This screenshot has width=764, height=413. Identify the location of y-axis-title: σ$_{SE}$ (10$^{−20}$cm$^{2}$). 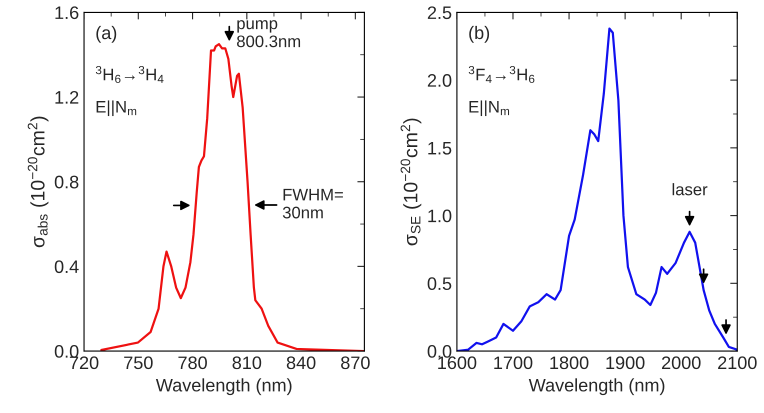
(411, 182).